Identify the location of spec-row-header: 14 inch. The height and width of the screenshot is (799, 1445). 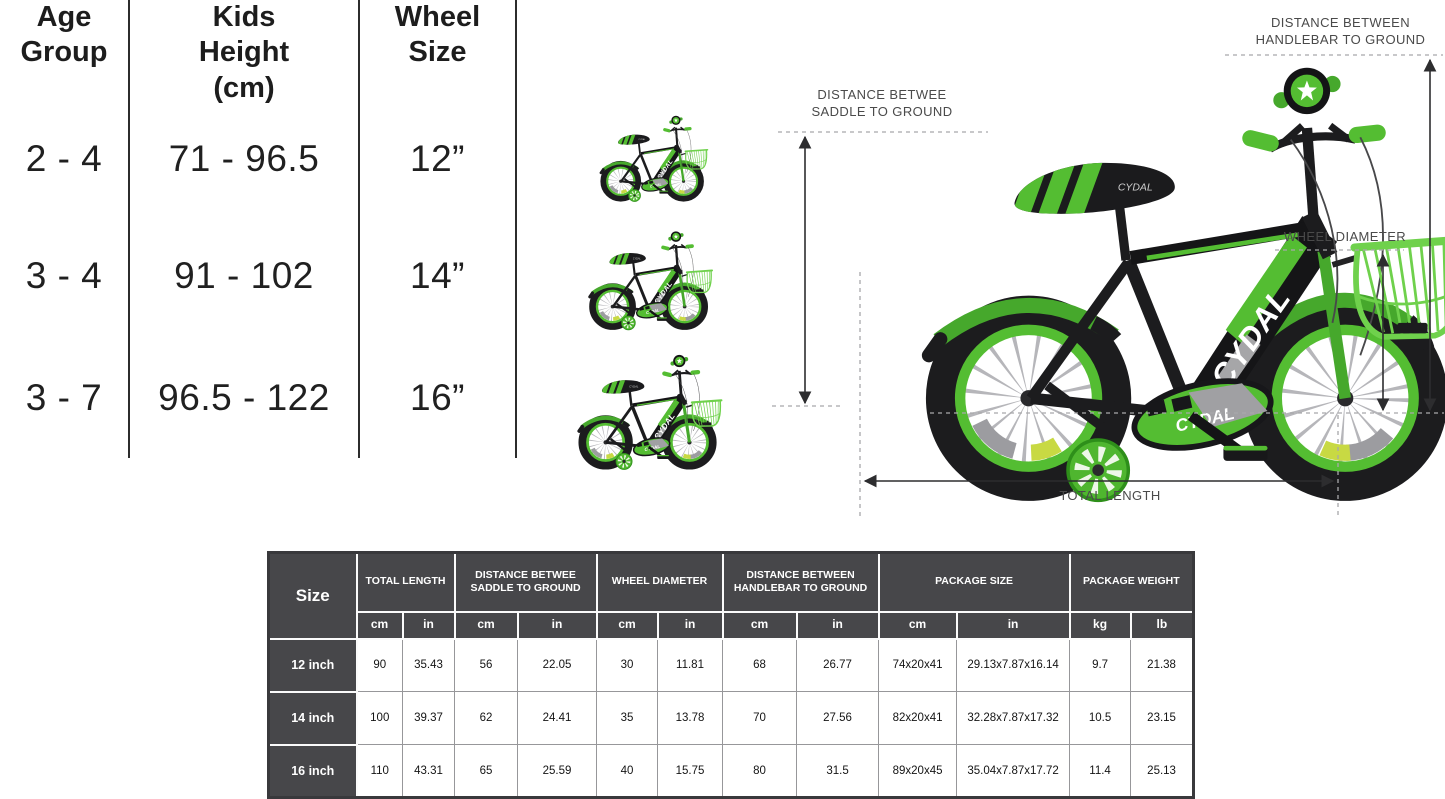
(312, 718).